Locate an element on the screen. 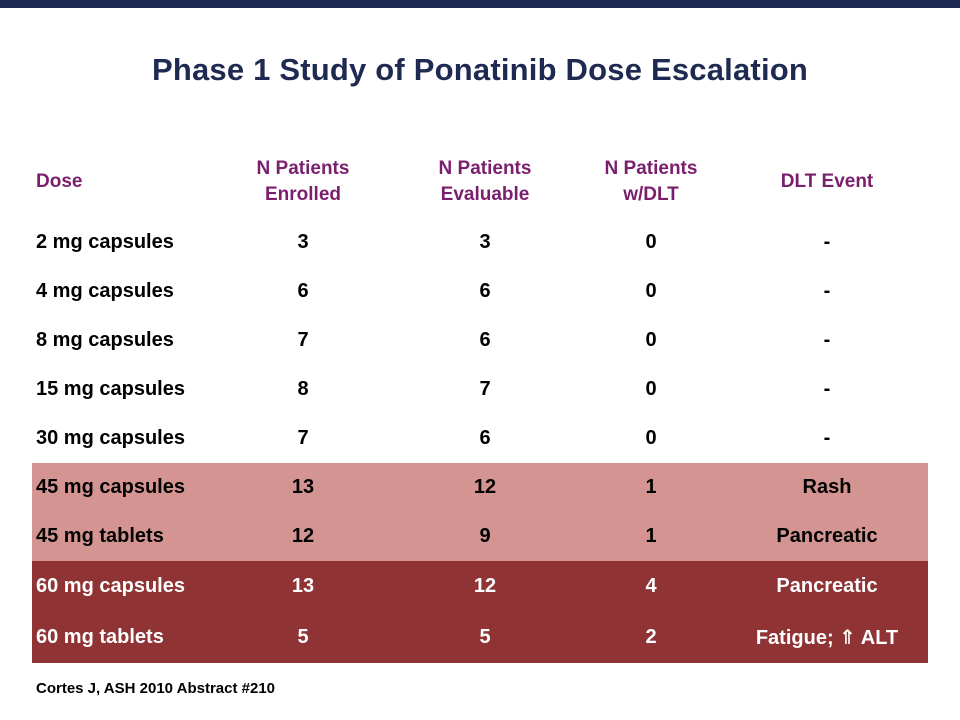 The image size is (960, 720). table-row-highlight-pink: 45 mg capsules 13 12 1 Rash is located at coordinates (480, 487).